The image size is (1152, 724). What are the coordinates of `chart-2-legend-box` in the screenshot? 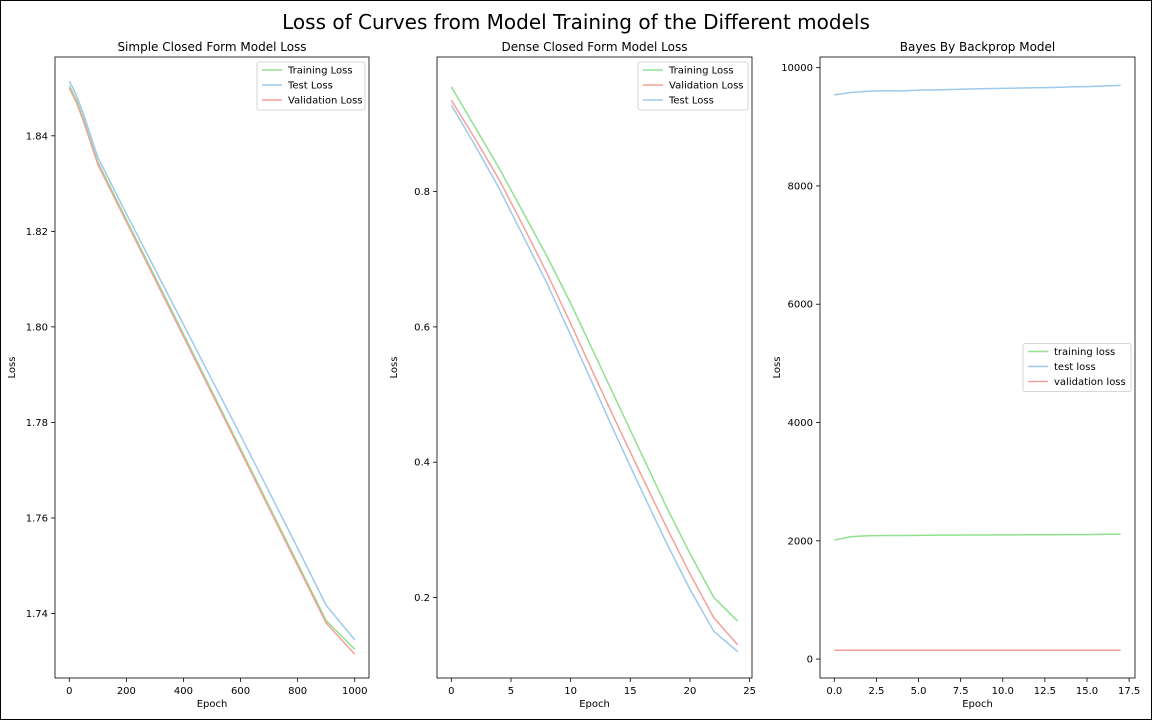 It's located at (693, 86).